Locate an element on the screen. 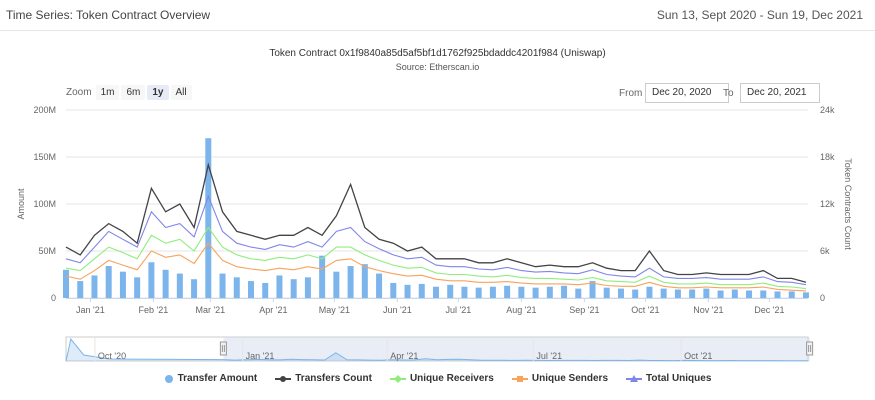  unique-receivers-line is located at coordinates (436, 258).